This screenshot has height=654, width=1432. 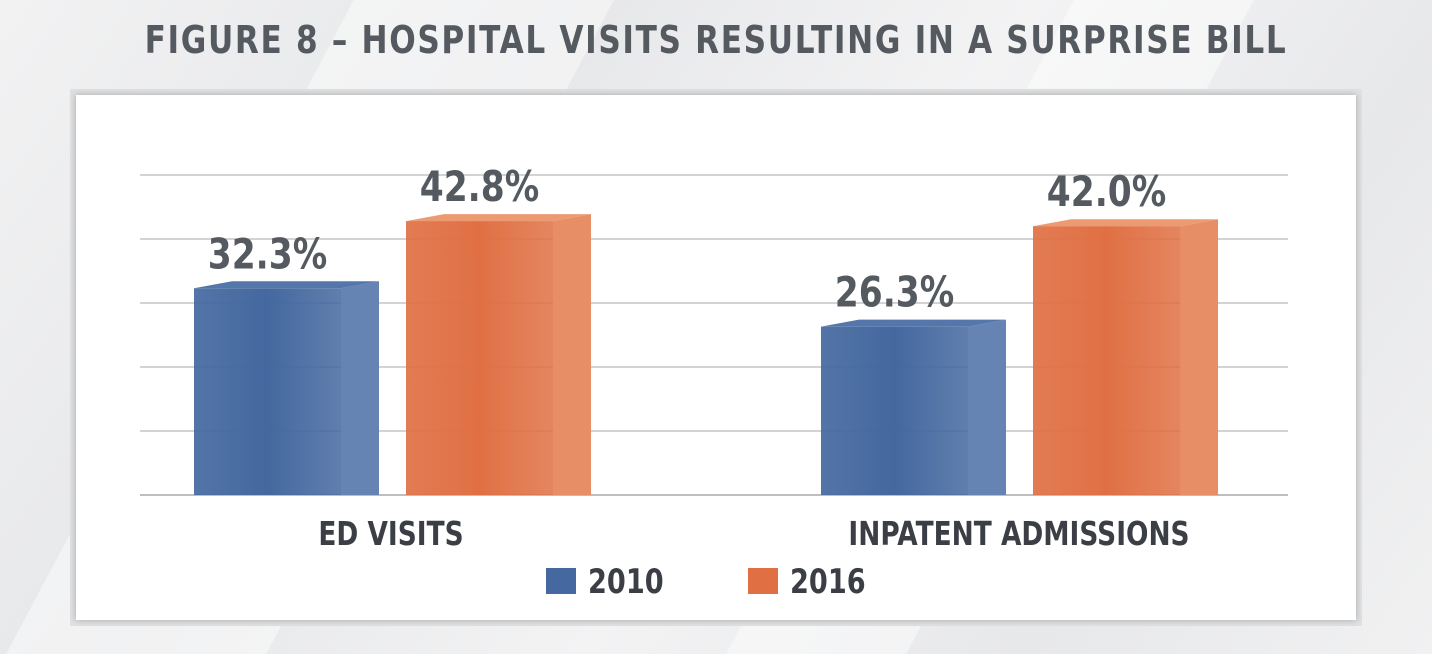 What do you see at coordinates (1018, 534) in the screenshot?
I see `category-label-1: INPATENT ADMISSIONS` at bounding box center [1018, 534].